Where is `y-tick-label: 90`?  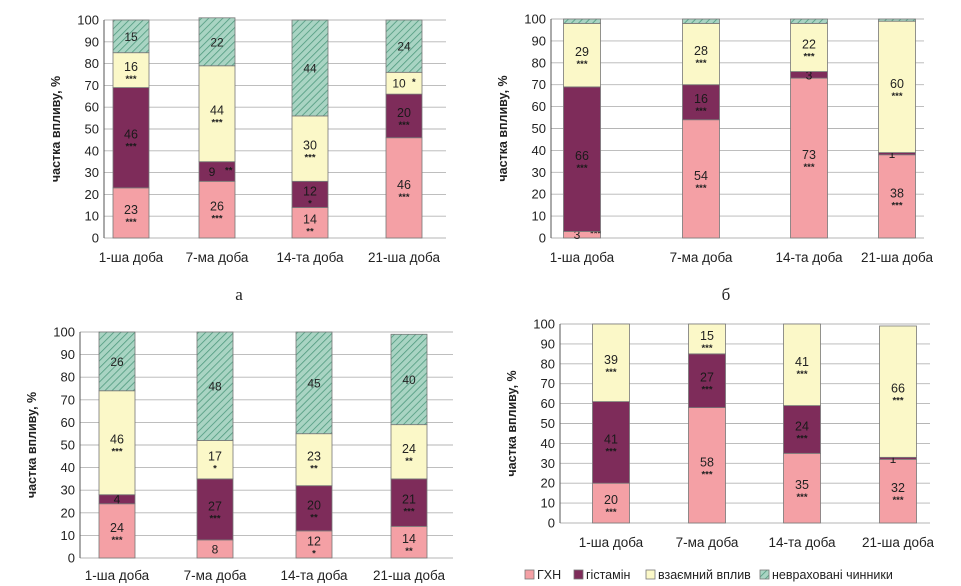
y-tick-label: 90 is located at coordinates (92, 41).